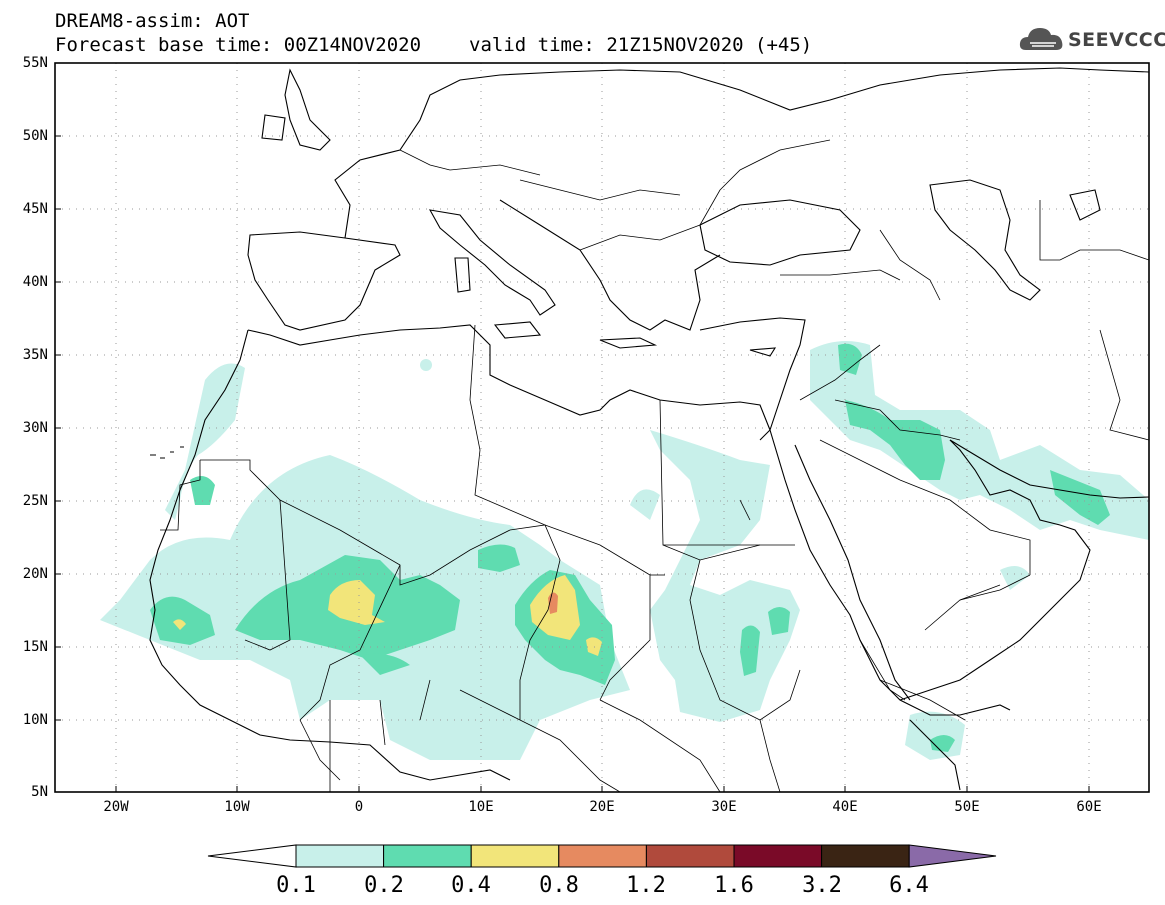 Image resolution: width=1165 pixels, height=905 pixels. What do you see at coordinates (35, 720) in the screenshot?
I see `lat-label: 10N` at bounding box center [35, 720].